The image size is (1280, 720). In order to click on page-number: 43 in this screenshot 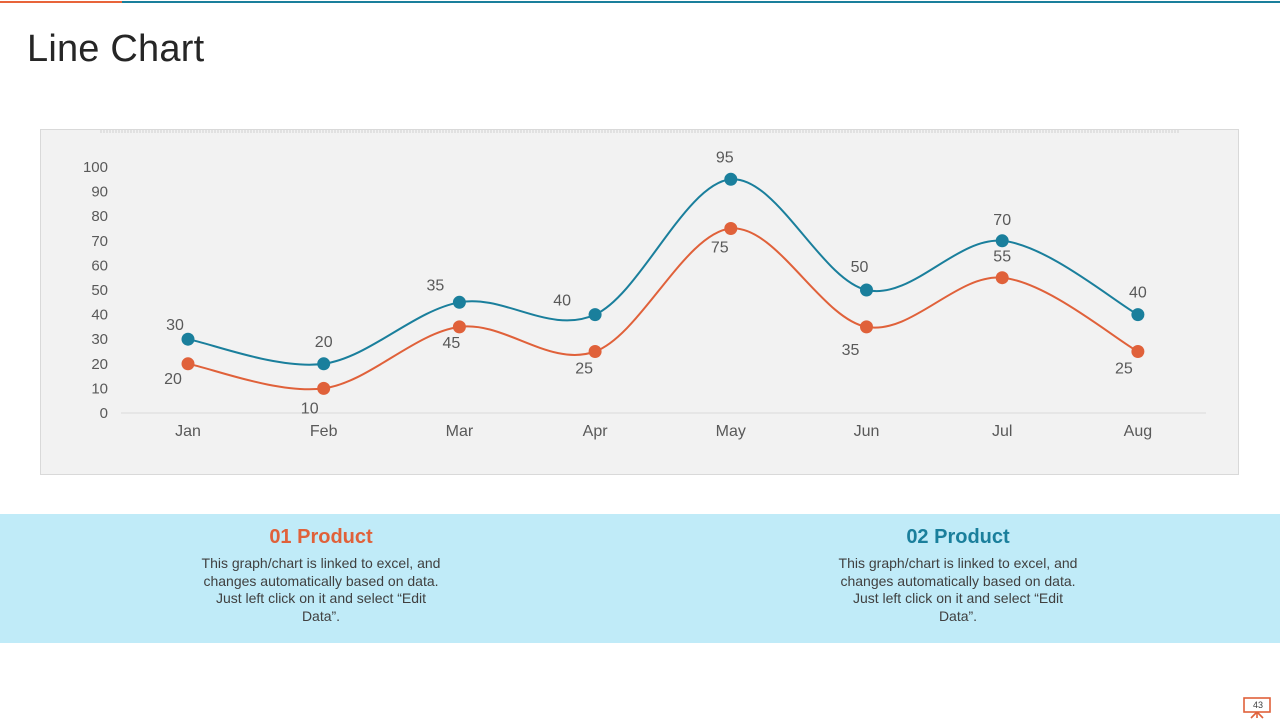, I will do `click(1257, 705)`.